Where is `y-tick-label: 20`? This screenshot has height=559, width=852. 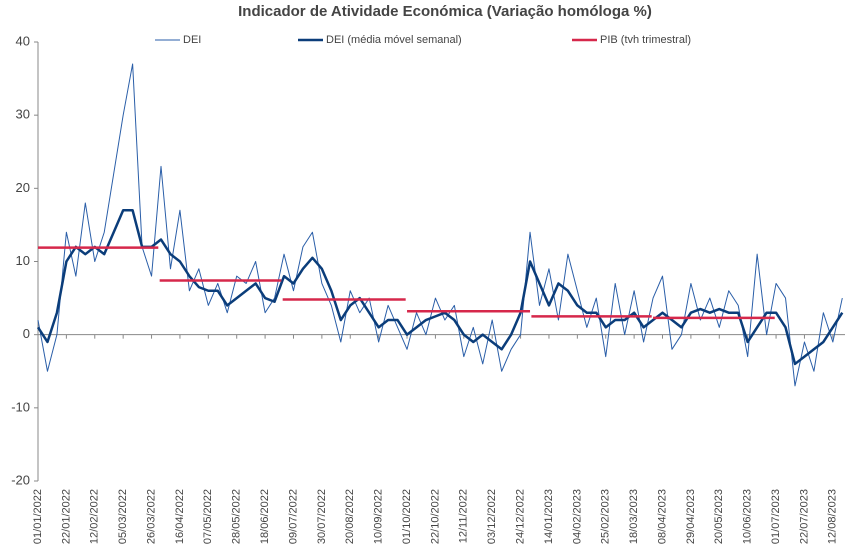
y-tick-label: 20 is located at coordinates (23, 187).